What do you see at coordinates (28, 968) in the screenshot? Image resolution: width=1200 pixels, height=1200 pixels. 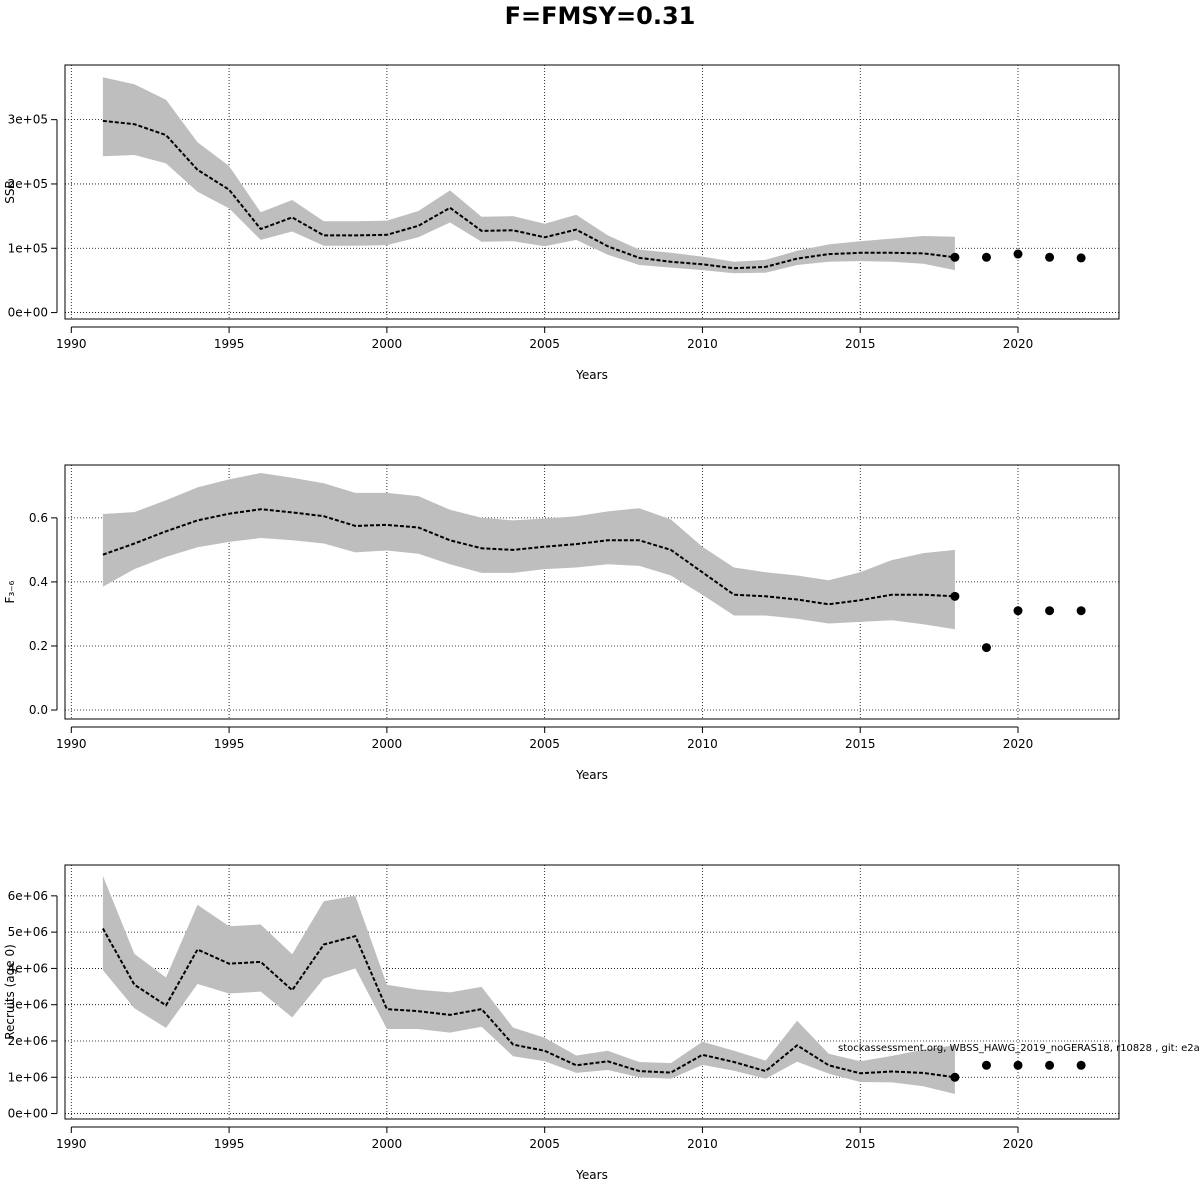 I see `y-tick-label: 4e+06` at bounding box center [28, 968].